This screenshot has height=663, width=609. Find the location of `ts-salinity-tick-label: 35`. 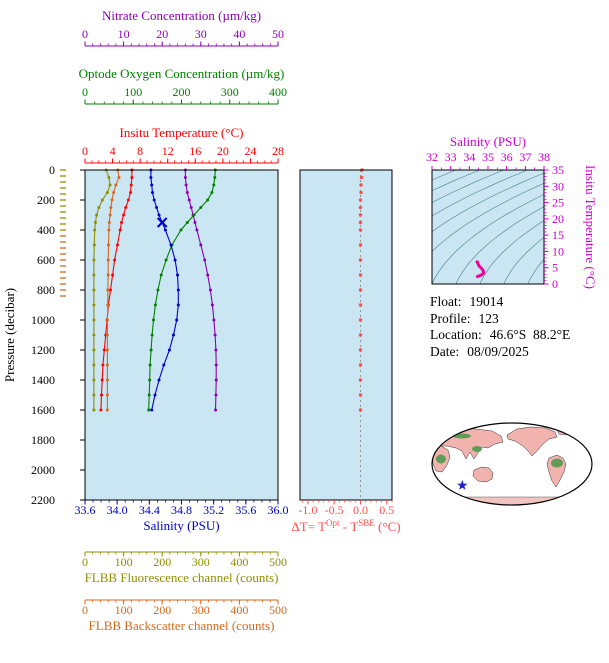

ts-salinity-tick-label: 35 is located at coordinates (488, 157).